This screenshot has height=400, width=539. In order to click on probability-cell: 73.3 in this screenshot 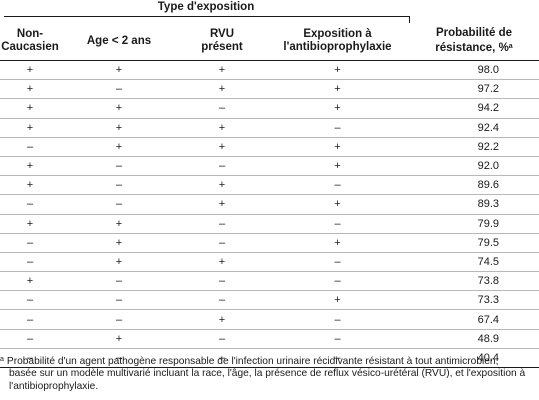, I will do `click(488, 300)`.